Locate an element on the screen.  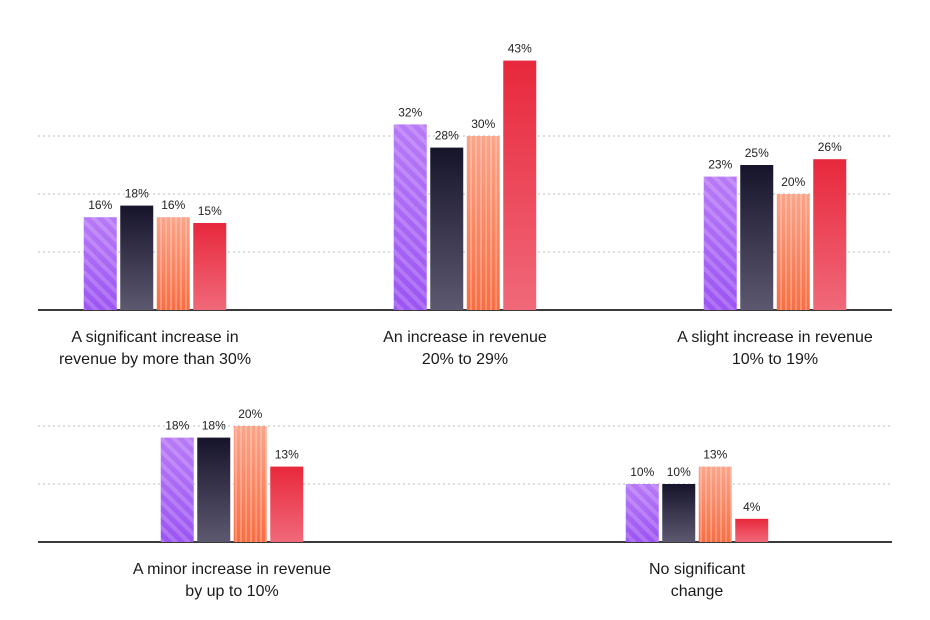
category-label: by up to 10% is located at coordinates (231, 591).